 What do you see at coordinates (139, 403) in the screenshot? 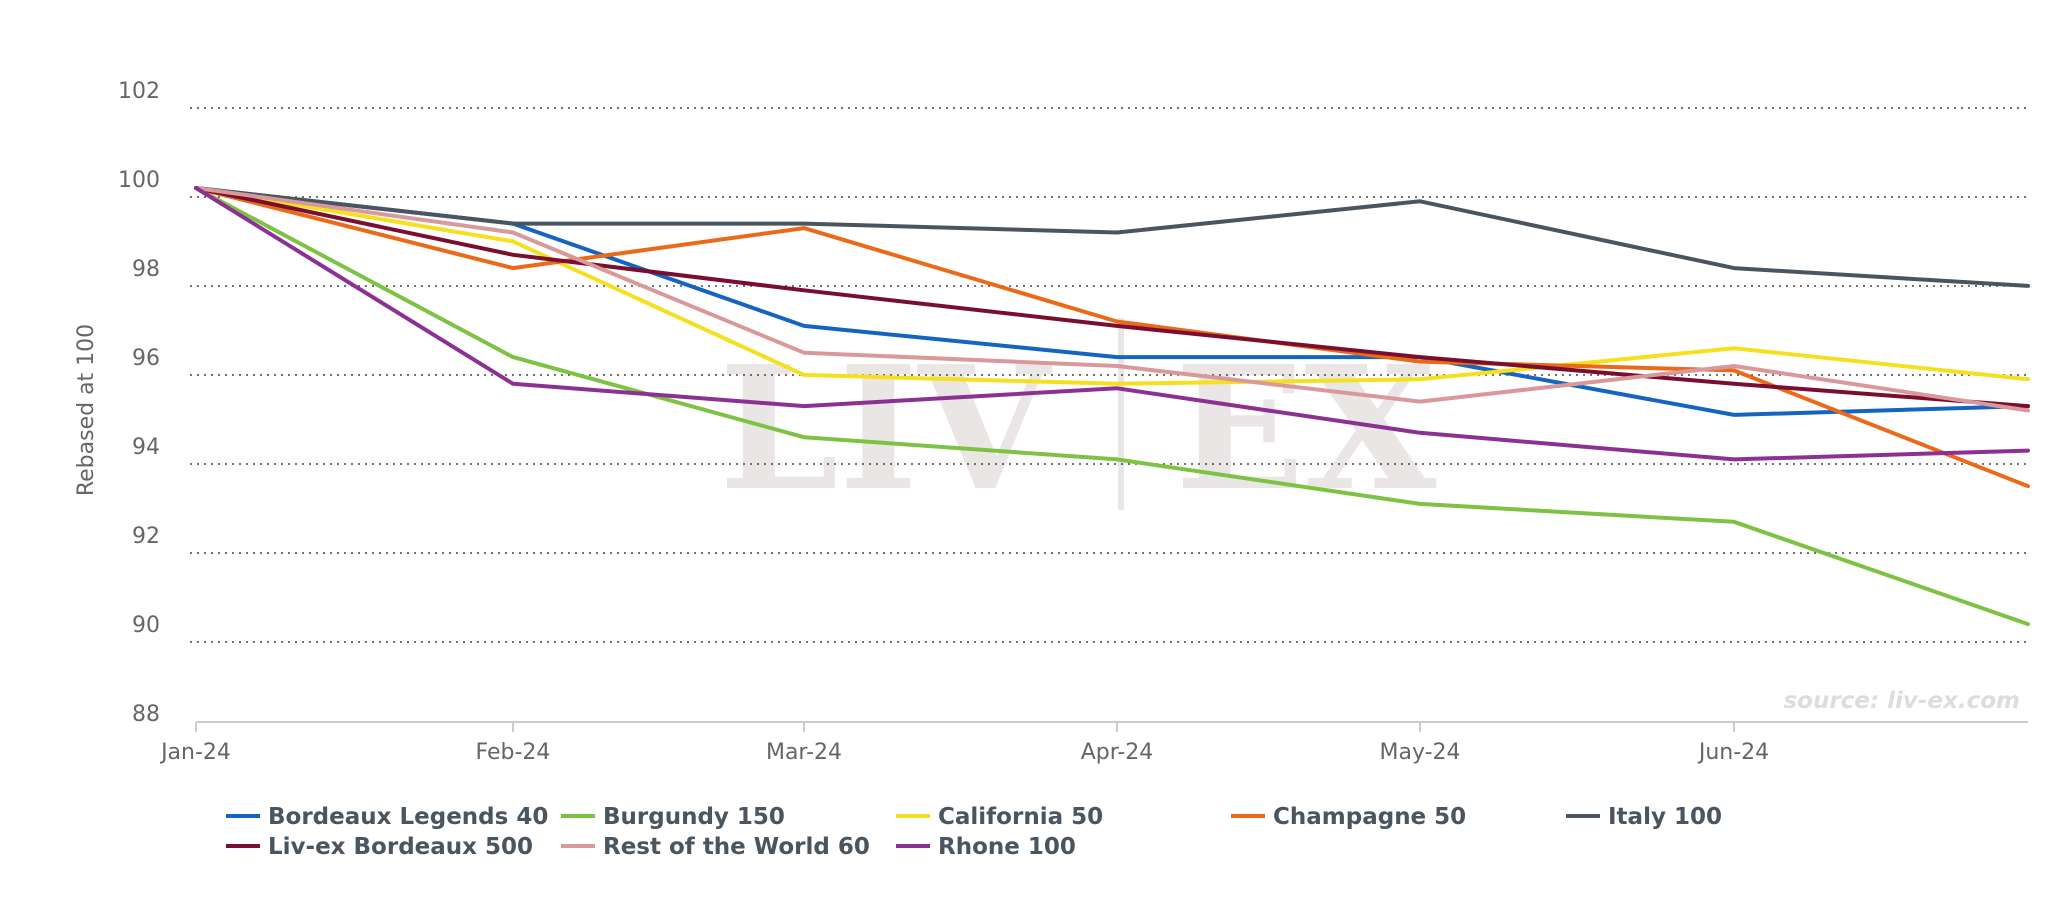
I see `y-axis: 88 90 92 94 96 98 100 102` at bounding box center [139, 403].